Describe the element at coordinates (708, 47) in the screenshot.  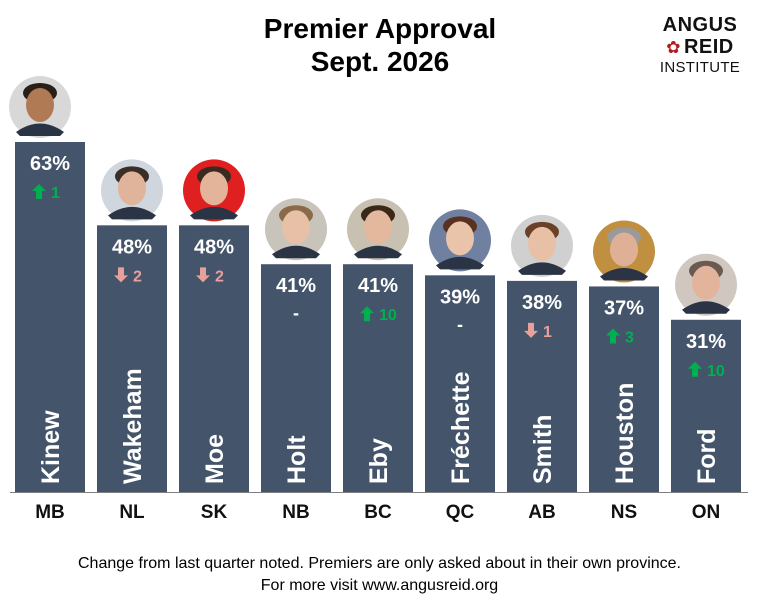
I see `logo-line2-text: REID` at that location.